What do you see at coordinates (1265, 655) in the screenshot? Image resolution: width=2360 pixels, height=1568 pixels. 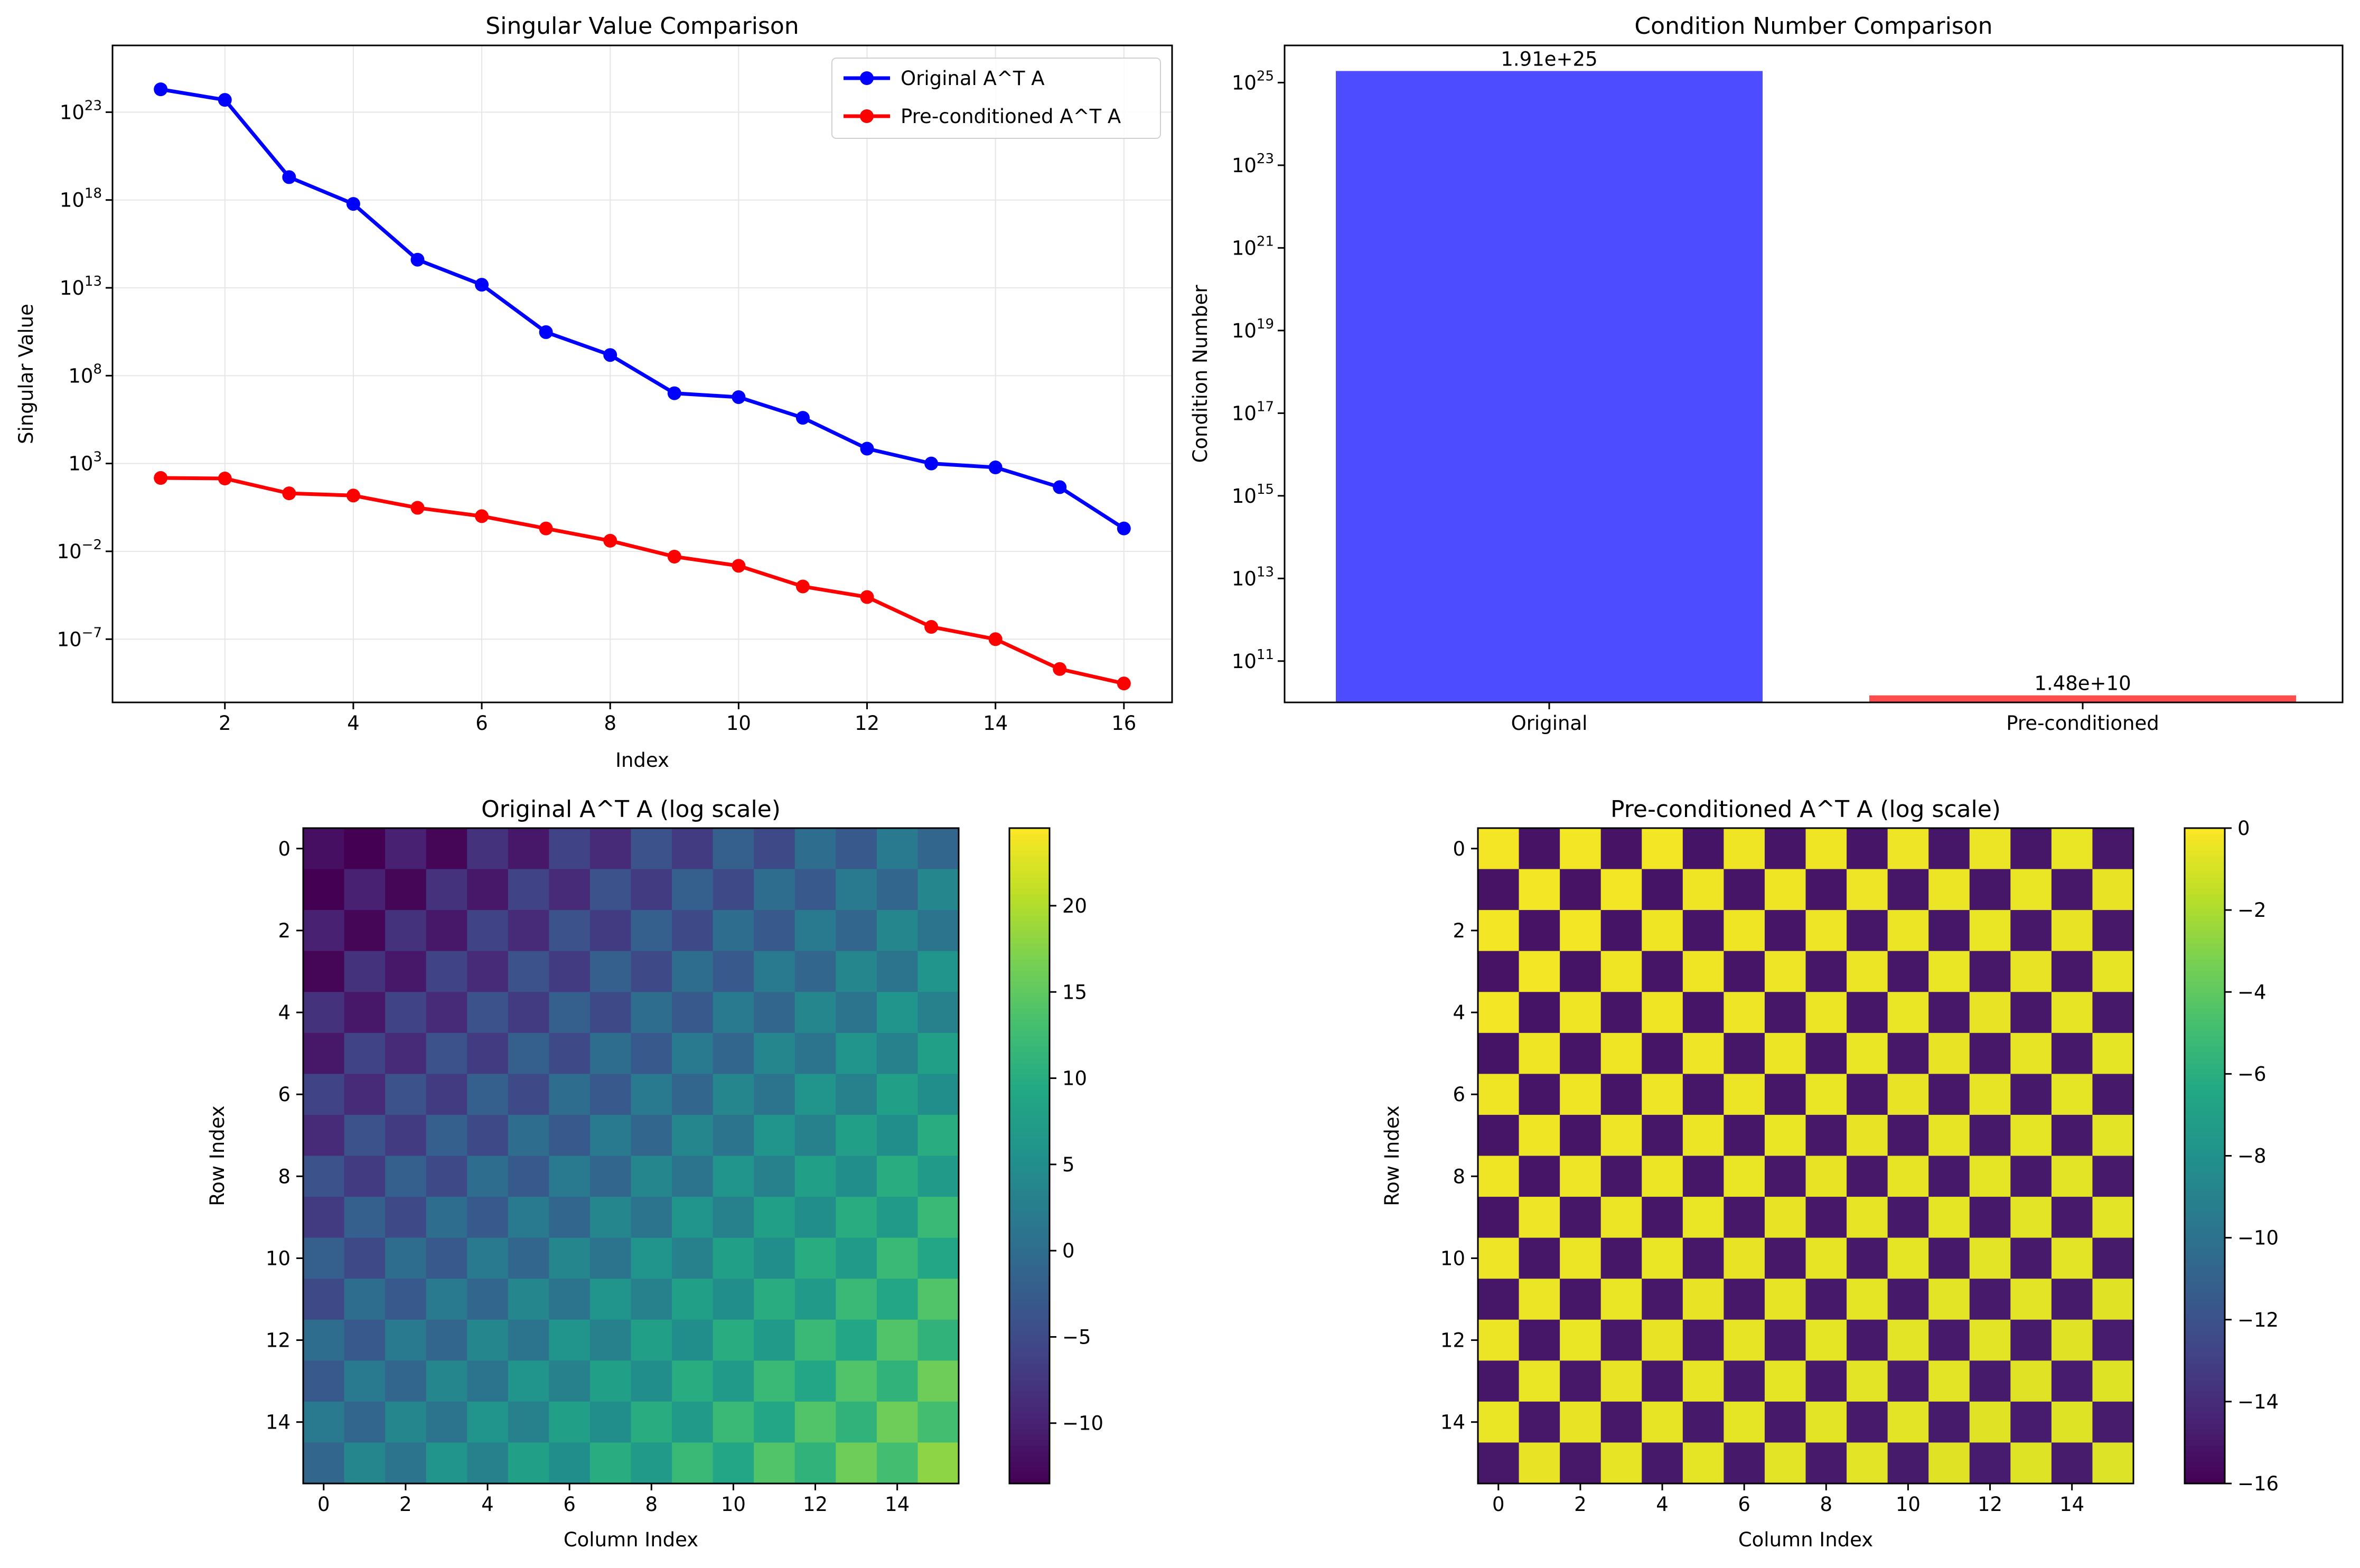 I see `y-tick-label-exp: 11` at bounding box center [1265, 655].